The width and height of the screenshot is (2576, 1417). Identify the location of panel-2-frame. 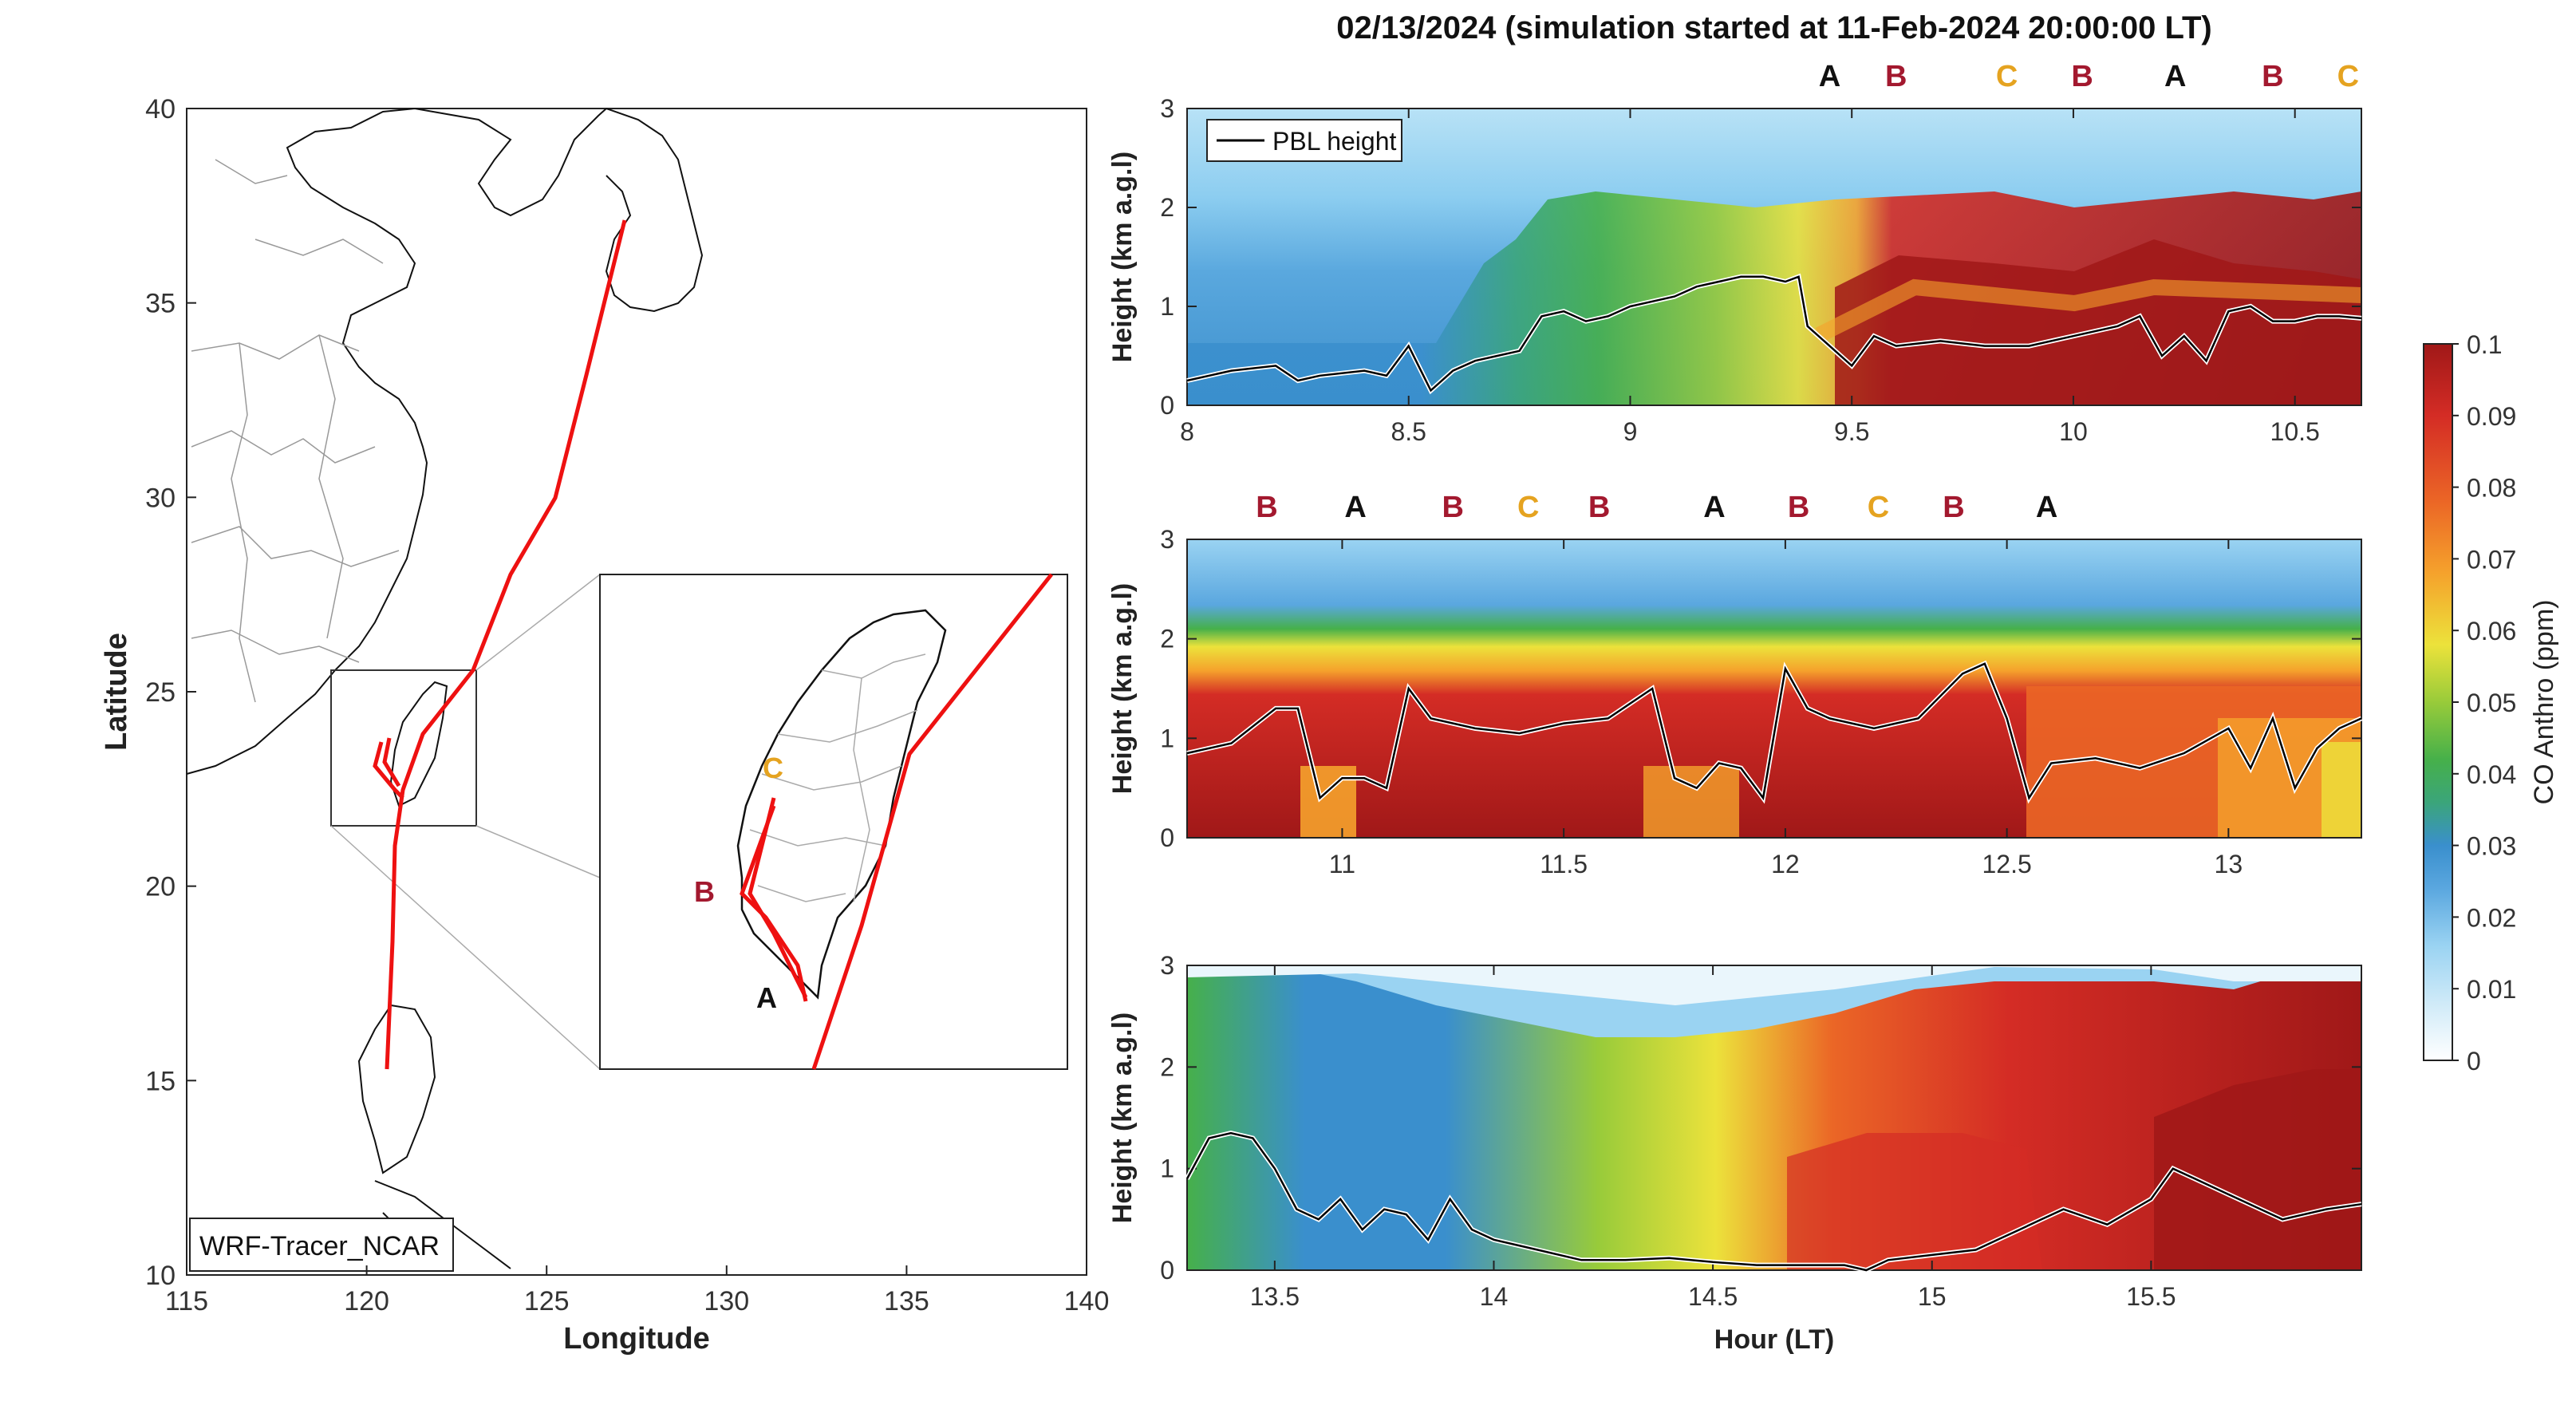
(1774, 689).